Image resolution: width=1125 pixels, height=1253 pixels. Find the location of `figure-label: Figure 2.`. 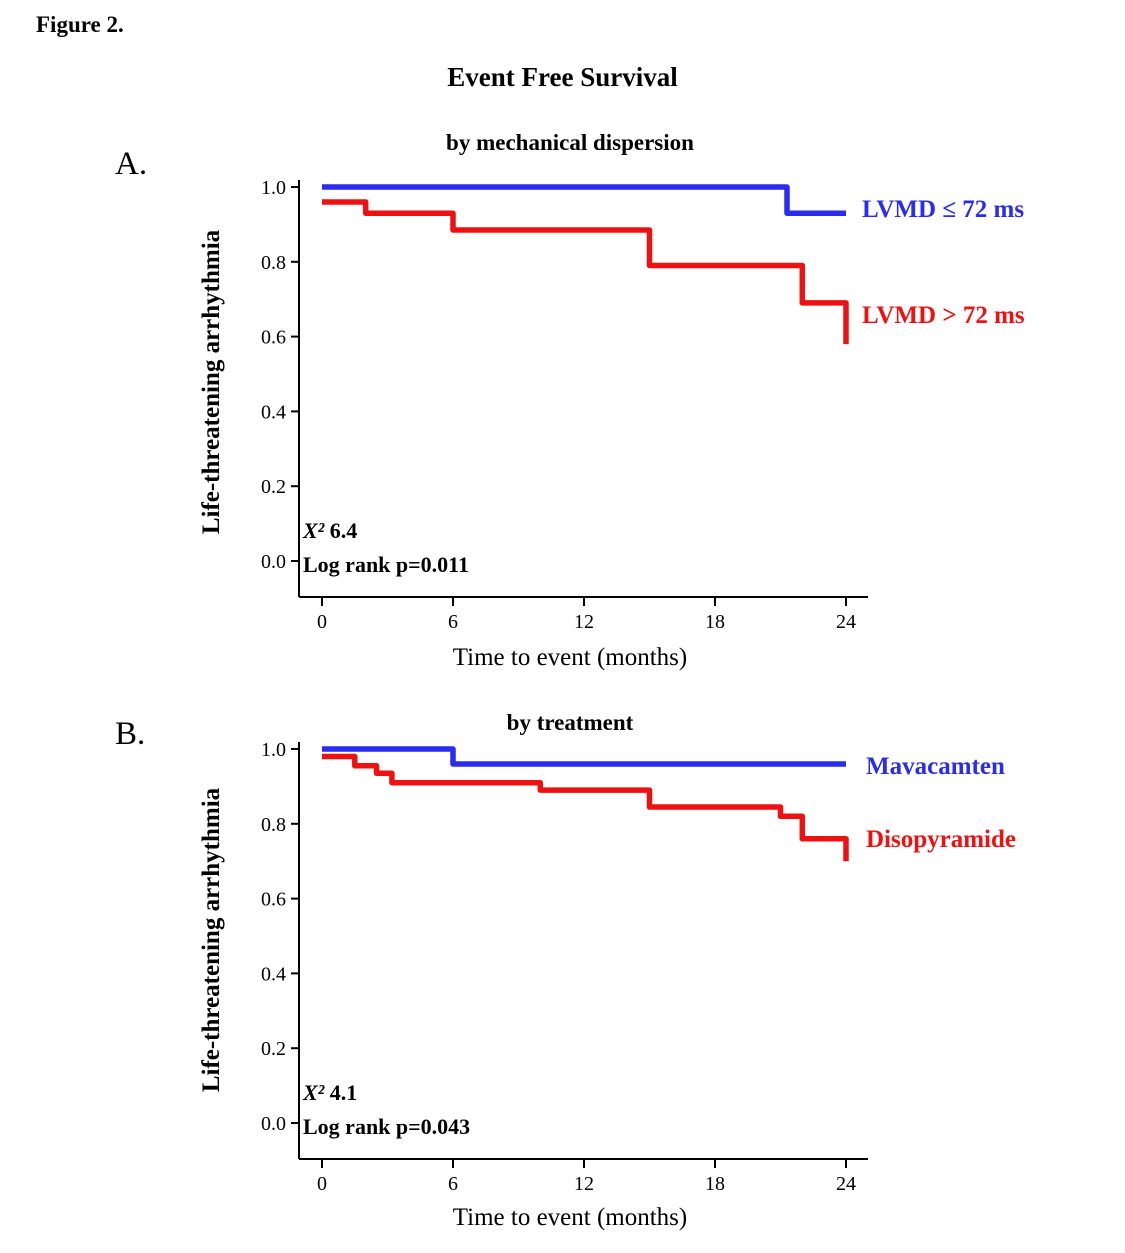

figure-label: Figure 2. is located at coordinates (80, 24).